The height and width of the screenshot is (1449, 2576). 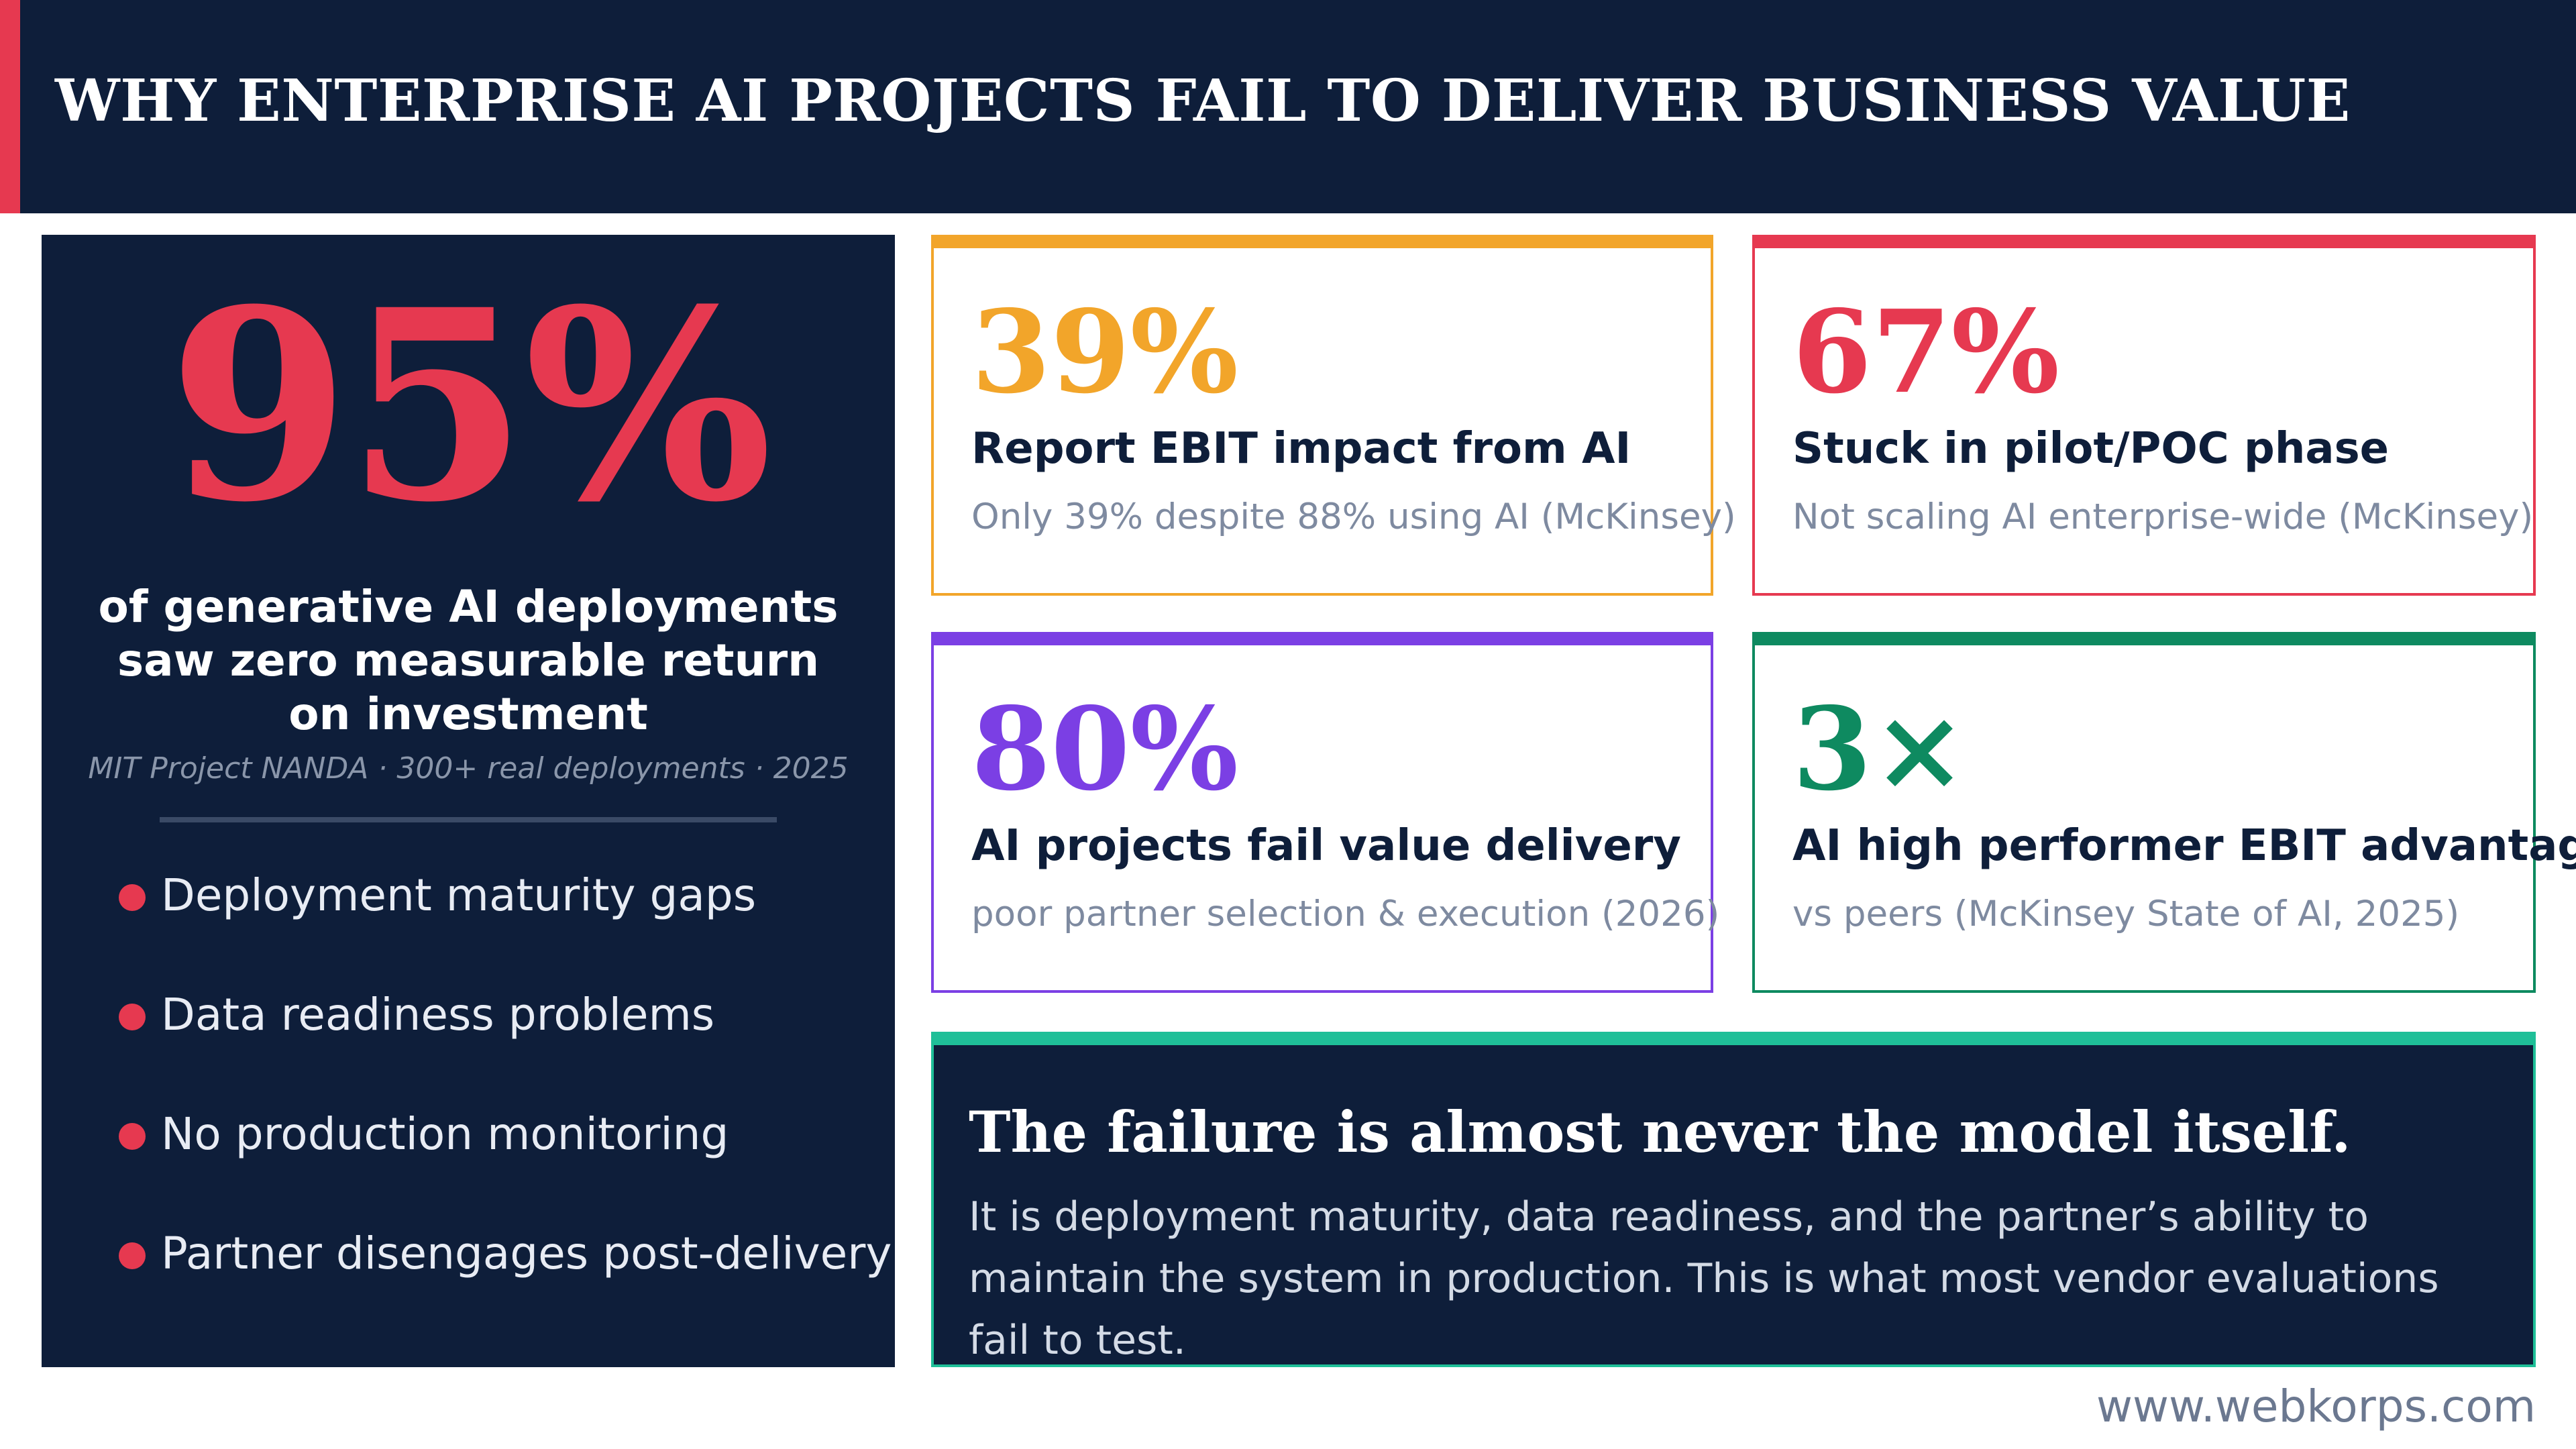 What do you see at coordinates (1326, 846) in the screenshot?
I see `stat-card-label: AI projects fail value delivery` at bounding box center [1326, 846].